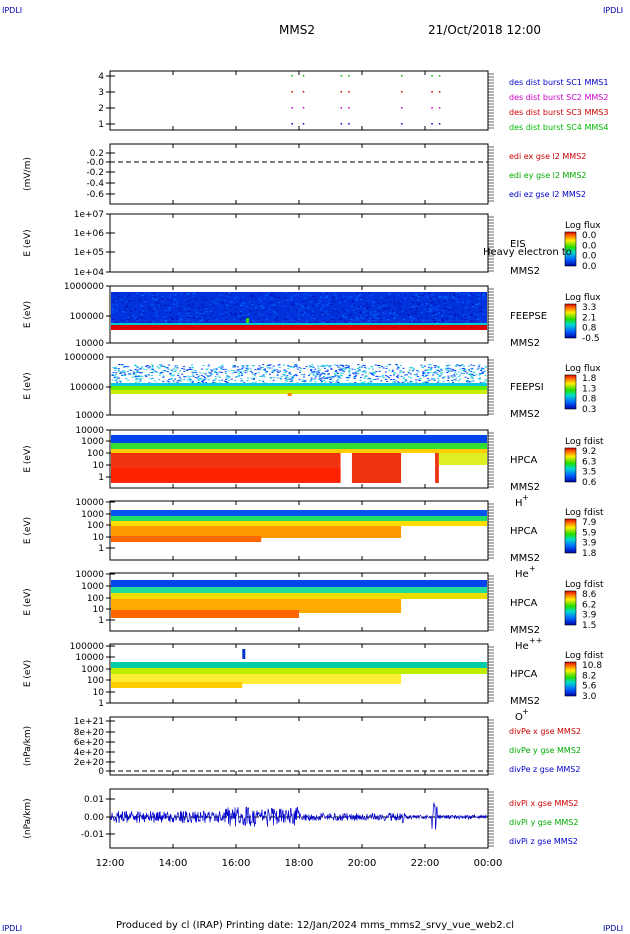 The image size is (630, 934). Describe the element at coordinates (94, 818) in the screenshot. I see `y-tick-label: 0.00` at that location.